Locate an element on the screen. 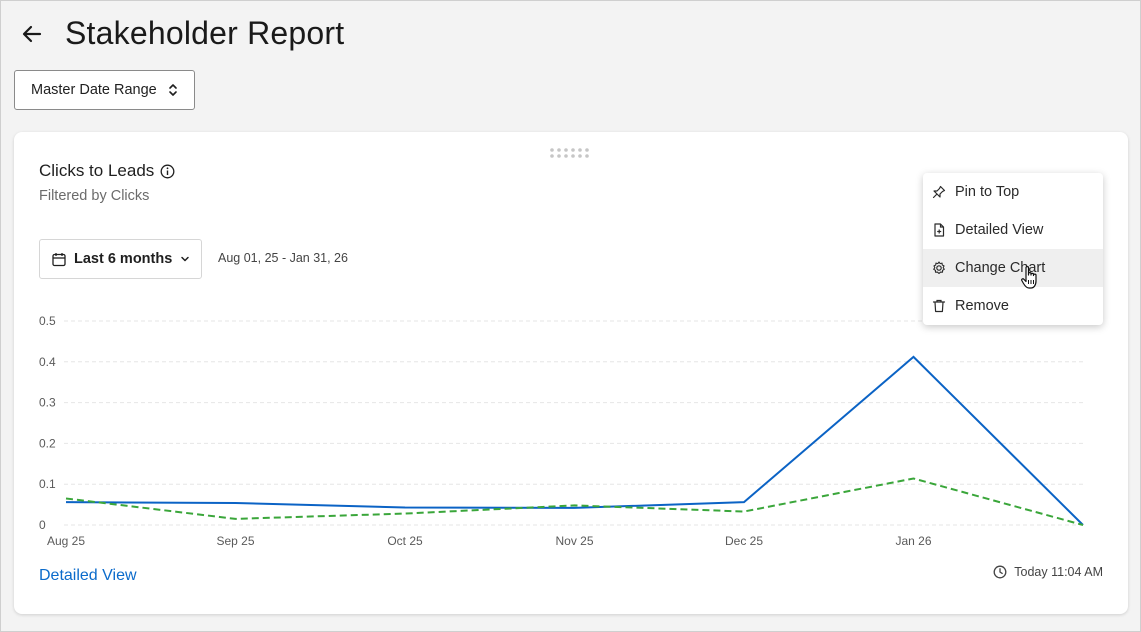 The image size is (1141, 632). page-title: Stakeholder Report is located at coordinates (205, 33).